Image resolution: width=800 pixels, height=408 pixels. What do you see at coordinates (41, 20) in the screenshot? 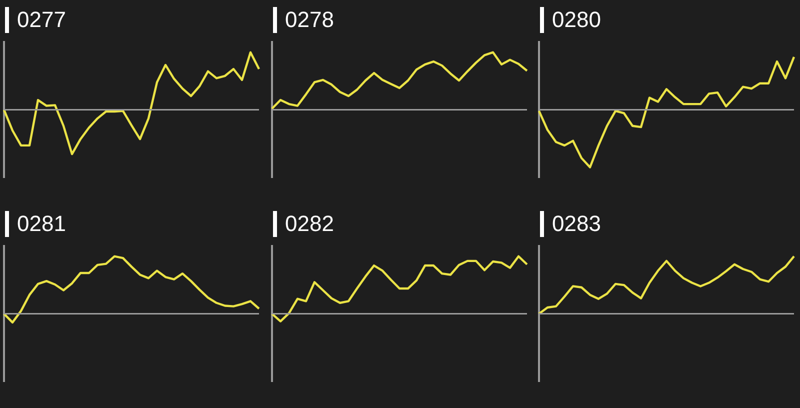
I see `chart-title: 0277` at bounding box center [41, 20].